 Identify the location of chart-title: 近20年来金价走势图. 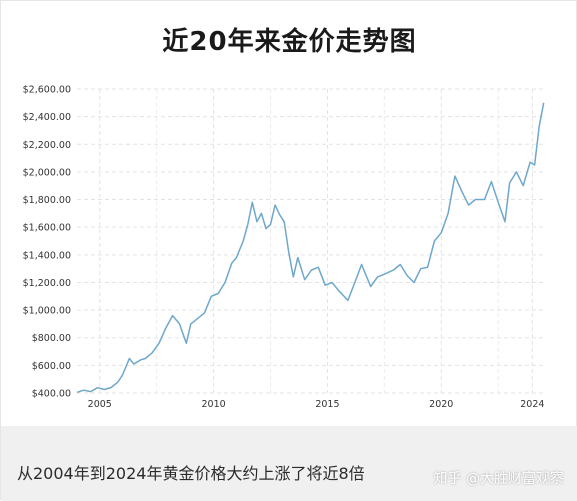
(289, 42).